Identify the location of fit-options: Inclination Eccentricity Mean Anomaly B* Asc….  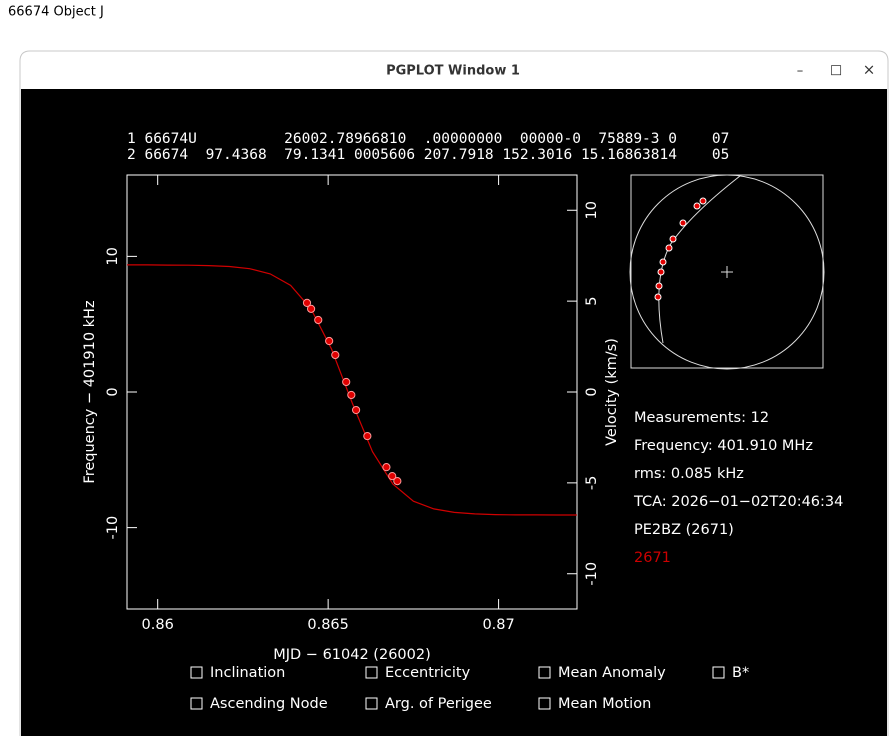
(469, 688).